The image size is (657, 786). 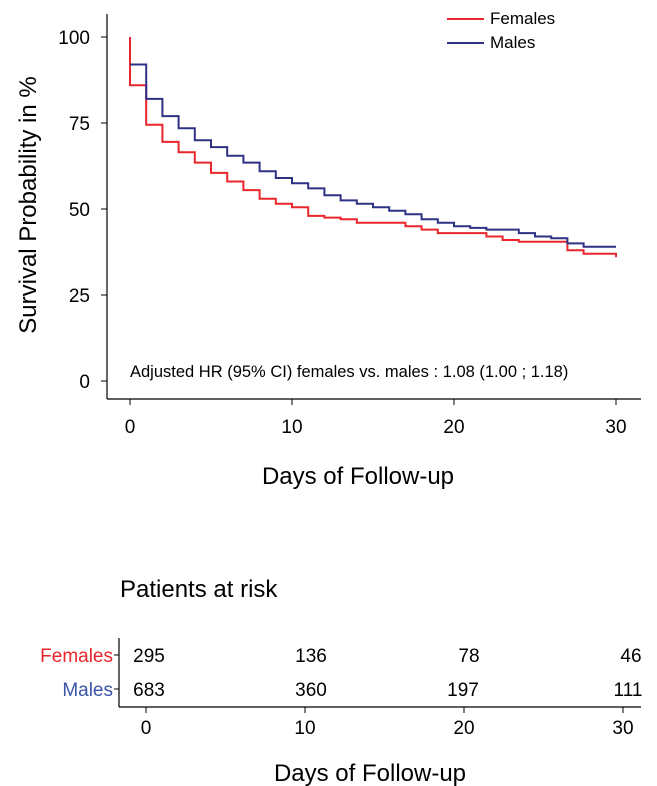 I want to click on risk-count: 136, so click(x=311, y=656).